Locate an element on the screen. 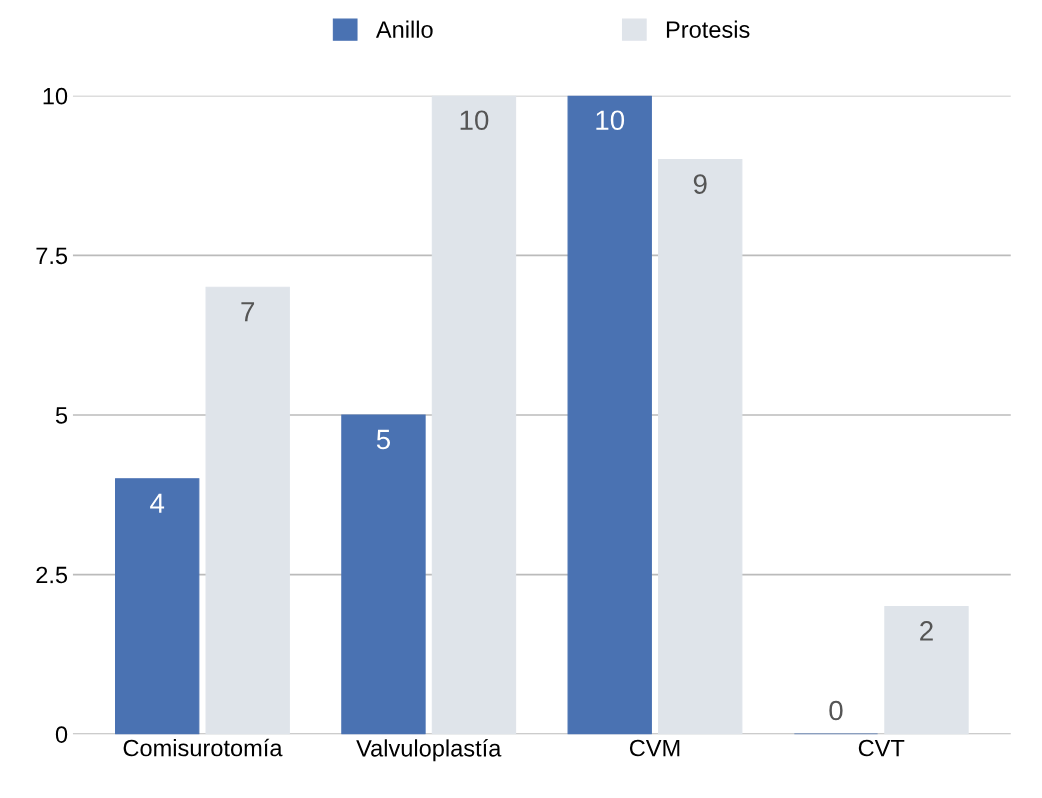 The image size is (1042, 798). x-tick-label: Comisurotomía is located at coordinates (203, 747).